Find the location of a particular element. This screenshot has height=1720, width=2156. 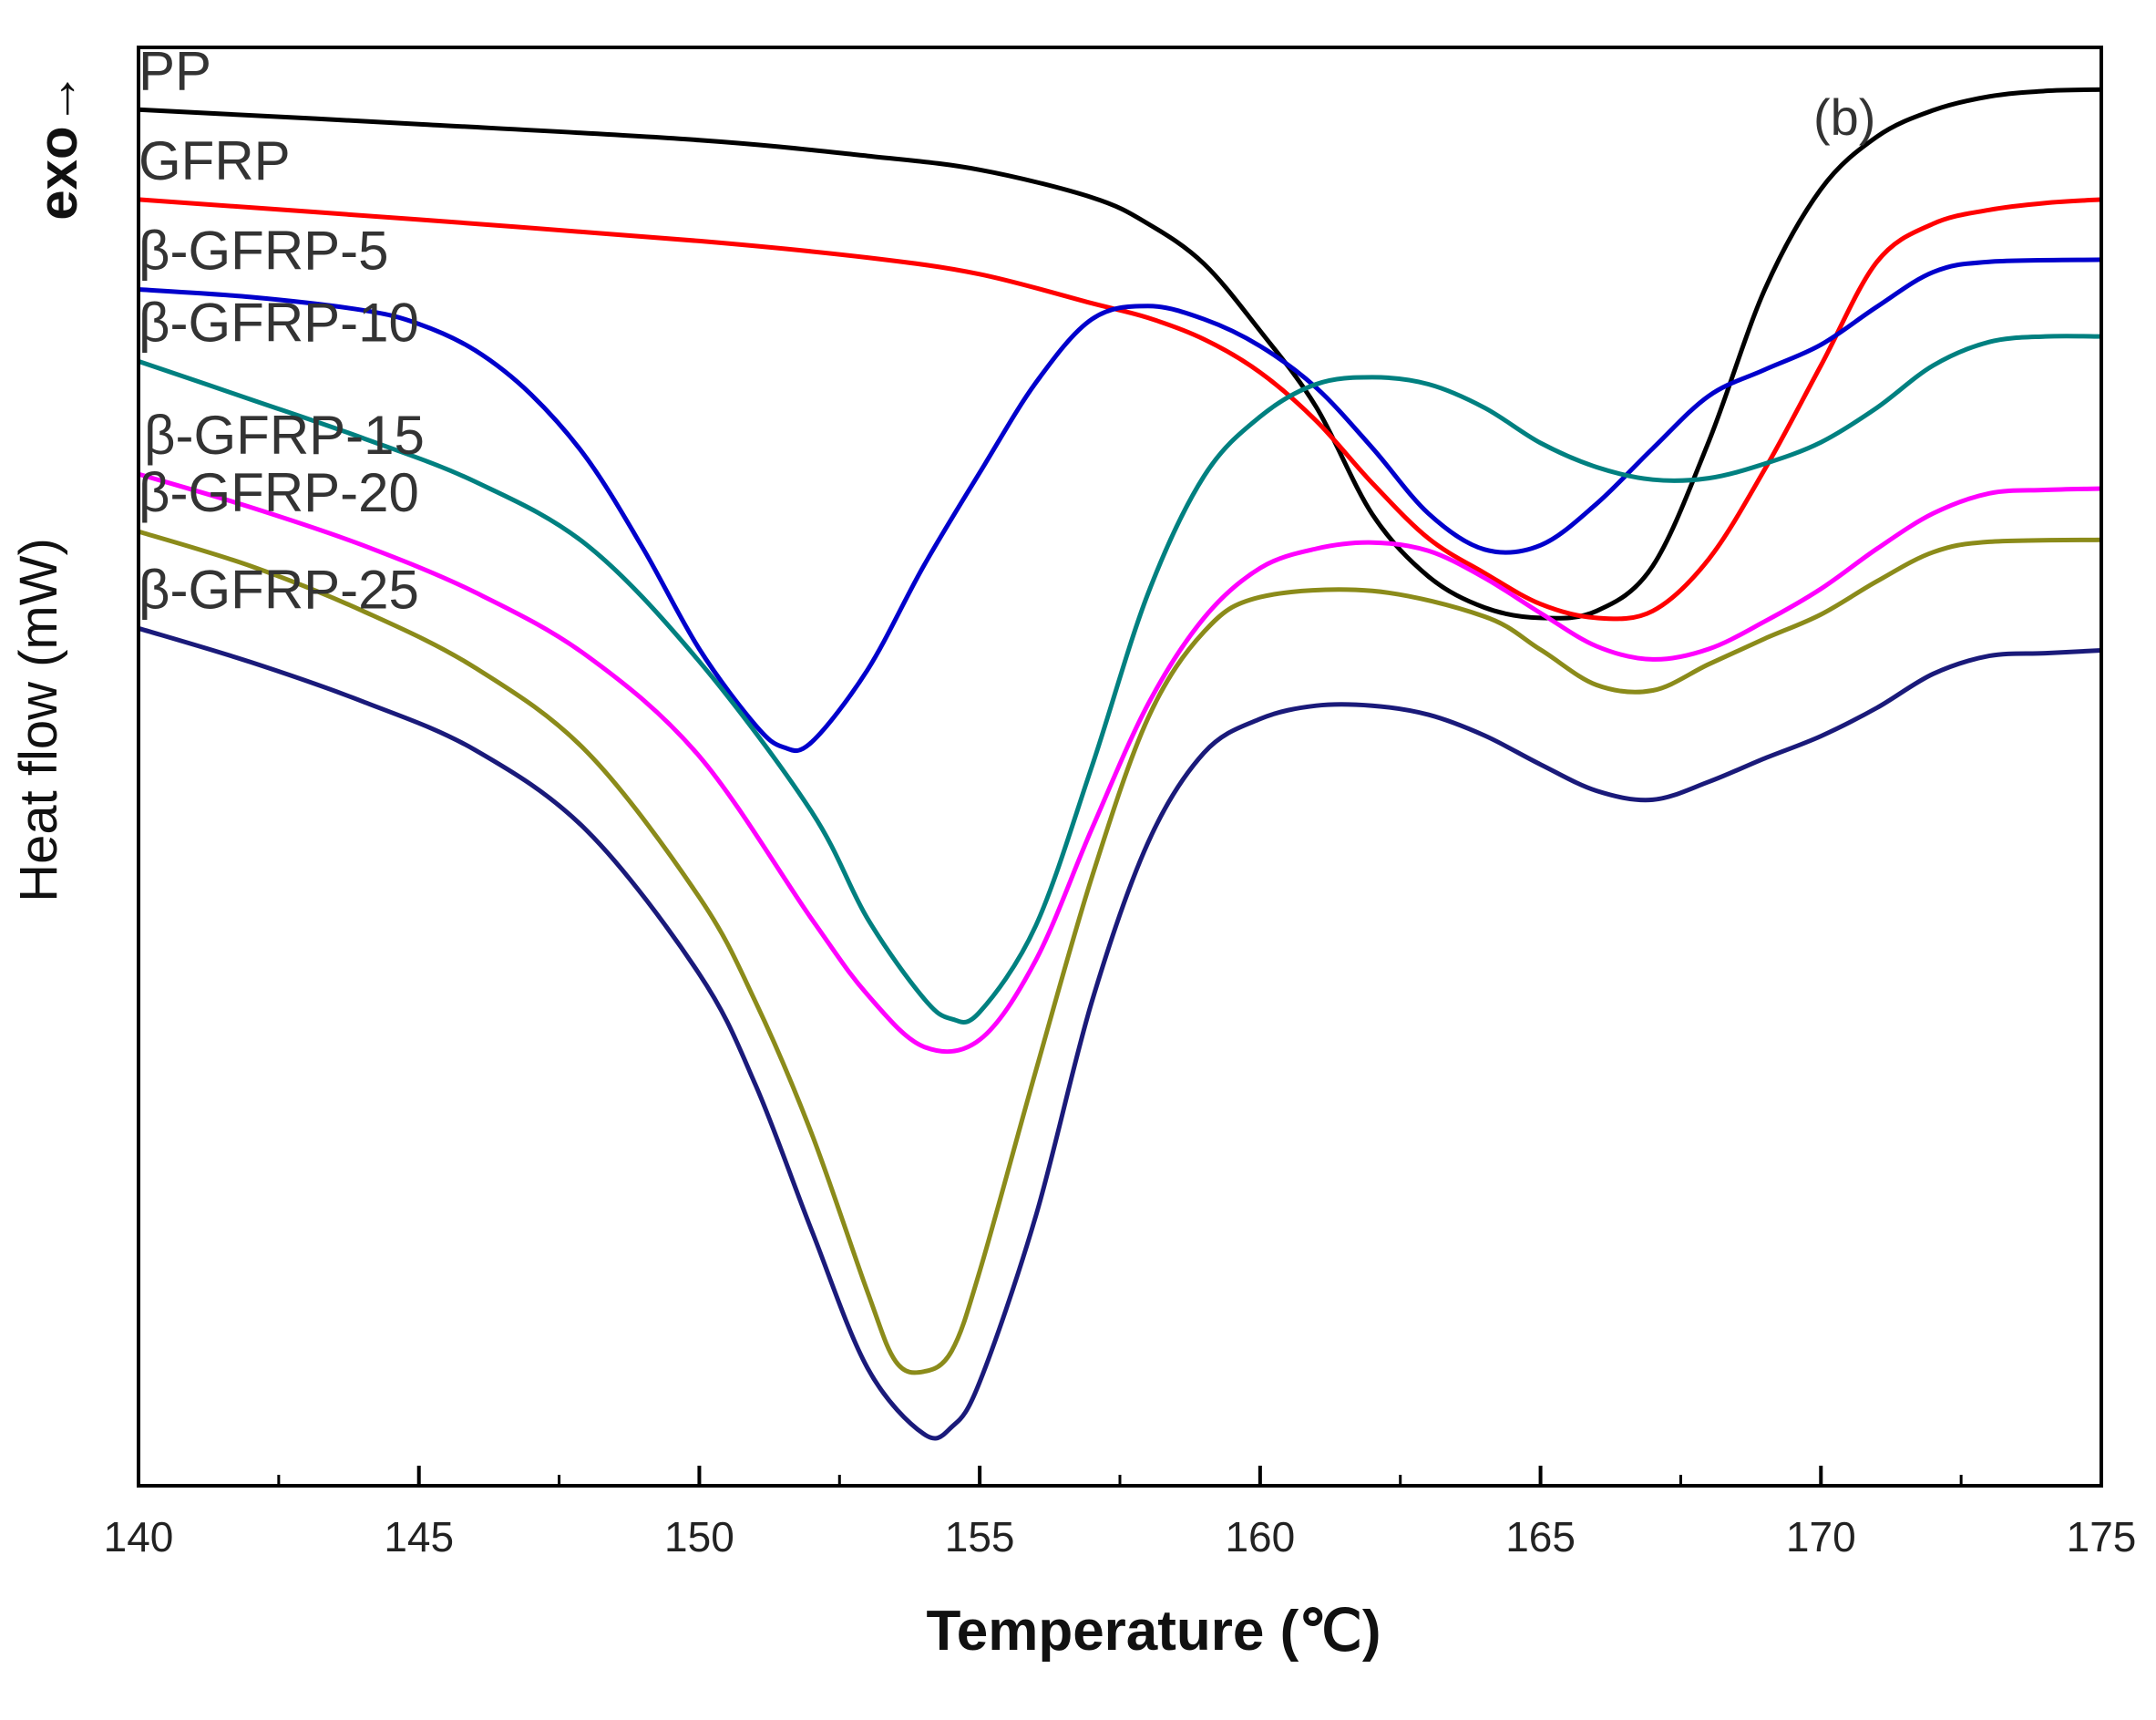

series-label-6: β-GFRP-20 is located at coordinates (279, 493).